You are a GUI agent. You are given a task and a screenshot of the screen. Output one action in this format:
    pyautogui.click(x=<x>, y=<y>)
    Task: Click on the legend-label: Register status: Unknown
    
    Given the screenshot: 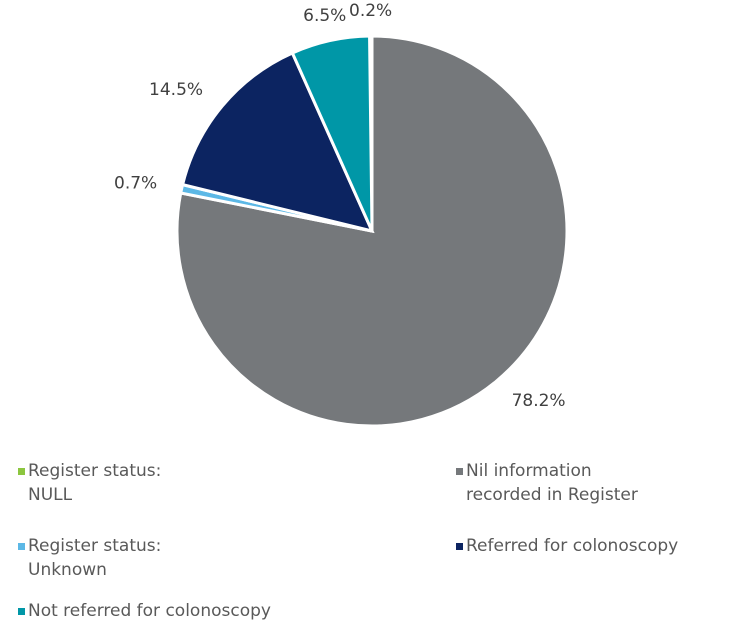 What is the action you would take?
    pyautogui.click(x=95, y=558)
    